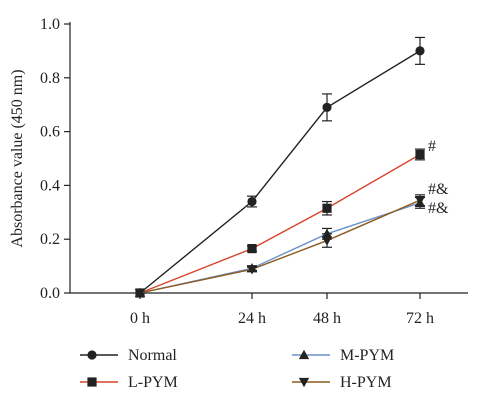 Image resolution: width=500 pixels, height=406 pixels. I want to click on significance-annotation: #, so click(432, 146).